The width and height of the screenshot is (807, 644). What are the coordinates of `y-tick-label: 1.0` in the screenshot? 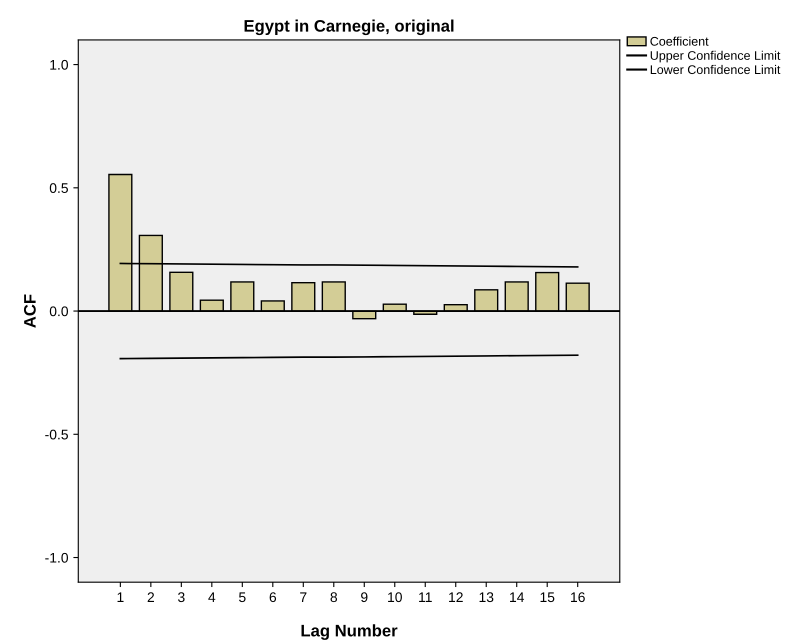 It's located at (59, 65).